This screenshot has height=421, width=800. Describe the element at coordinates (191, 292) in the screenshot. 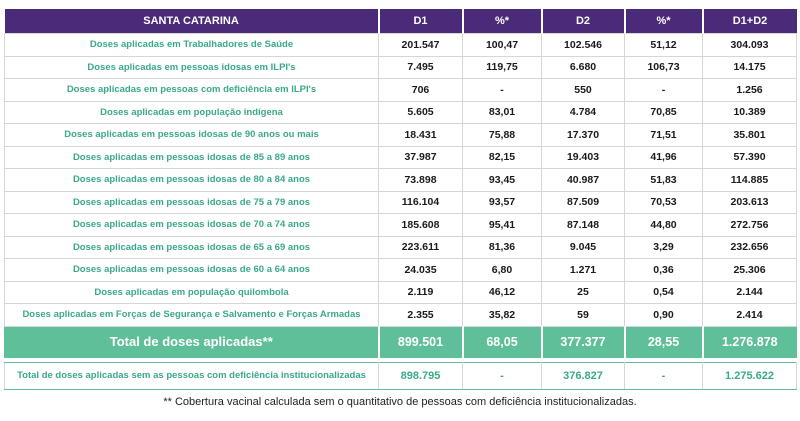

I see `row-label: Doses aplicadas em população quilombola` at that location.